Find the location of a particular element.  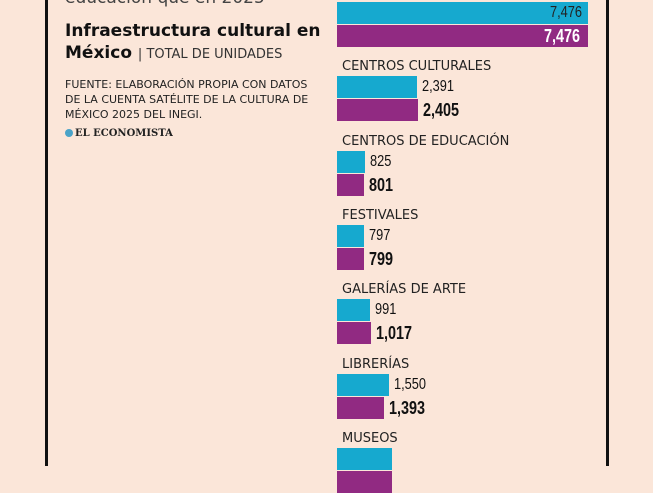

logo-text: EL ECONOMISTA is located at coordinates (124, 133).